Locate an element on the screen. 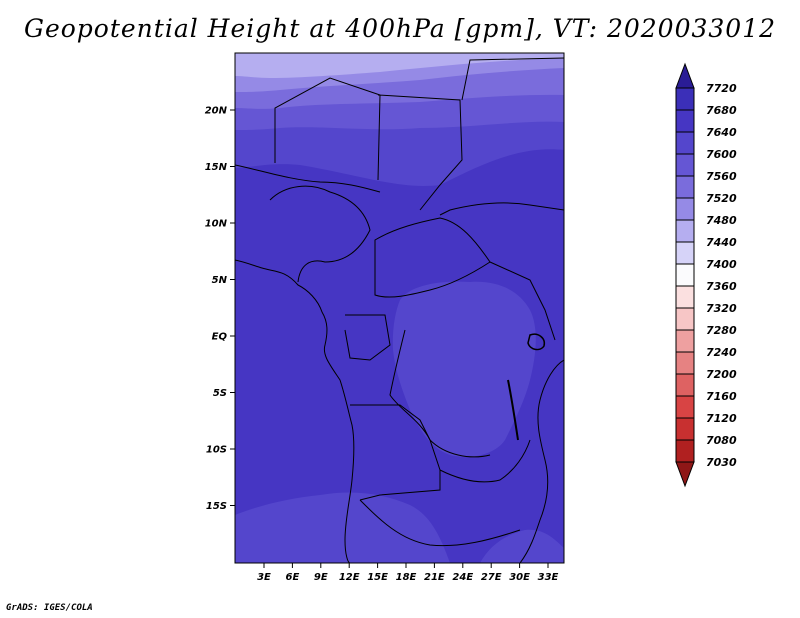  lon-label: 21E is located at coordinates (434, 577).